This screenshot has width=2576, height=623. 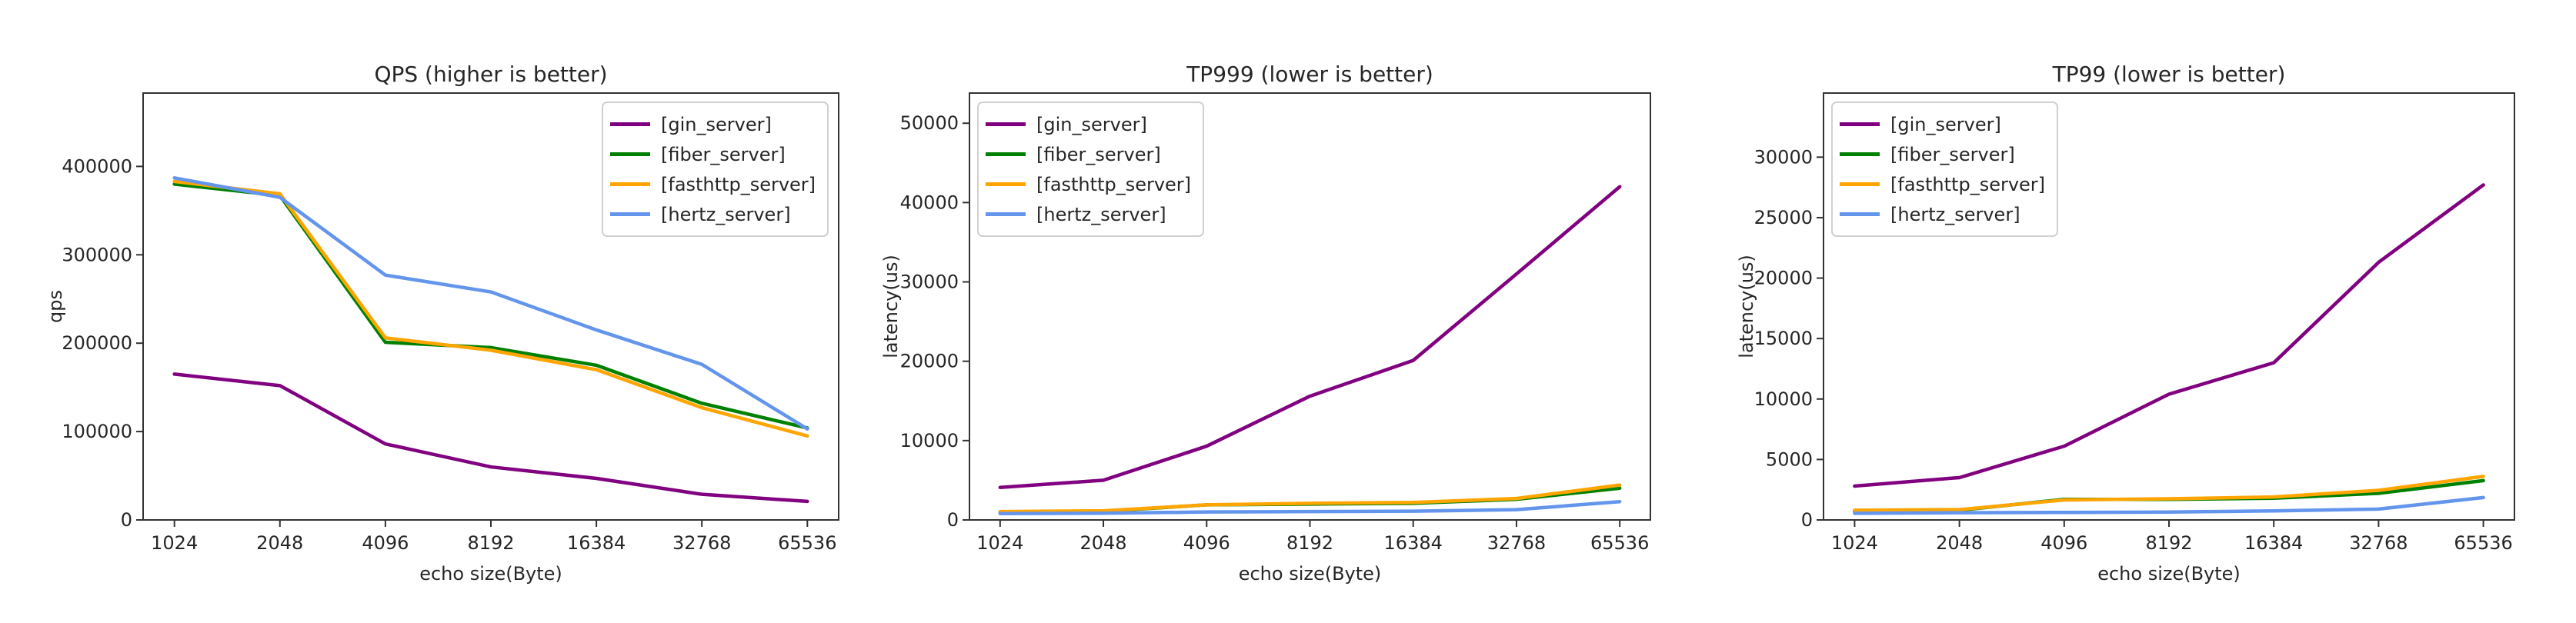 I want to click on y-tick-label: 50000, so click(x=930, y=123).